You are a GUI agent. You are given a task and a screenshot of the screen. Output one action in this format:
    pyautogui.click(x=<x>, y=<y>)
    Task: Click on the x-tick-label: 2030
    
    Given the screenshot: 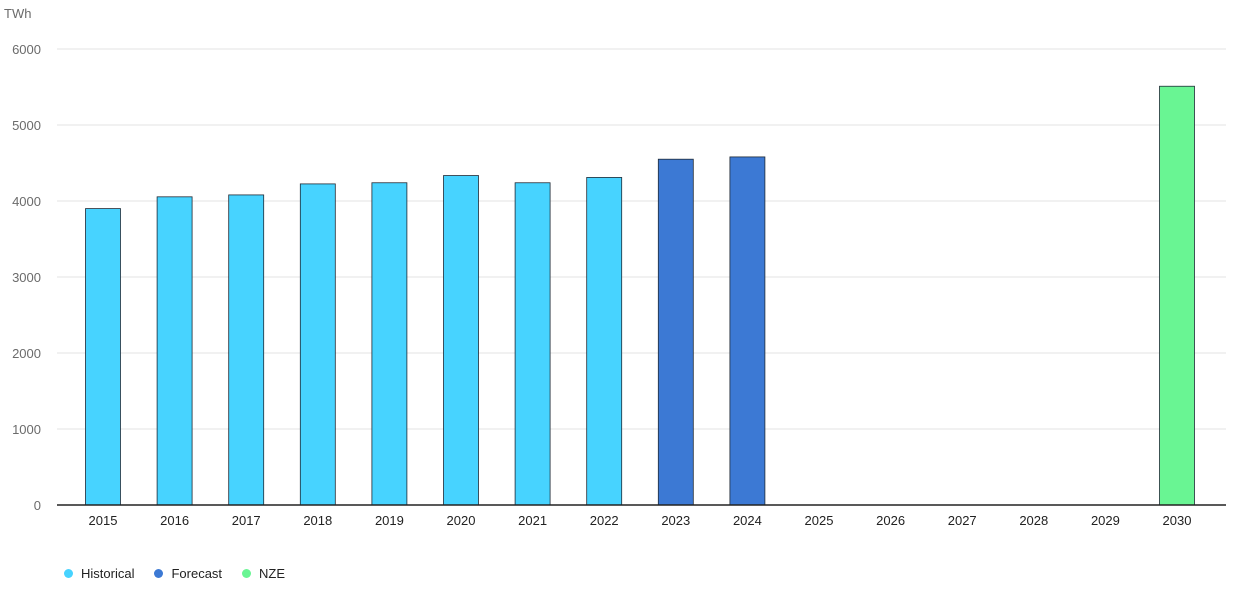 What is the action you would take?
    pyautogui.click(x=1177, y=520)
    